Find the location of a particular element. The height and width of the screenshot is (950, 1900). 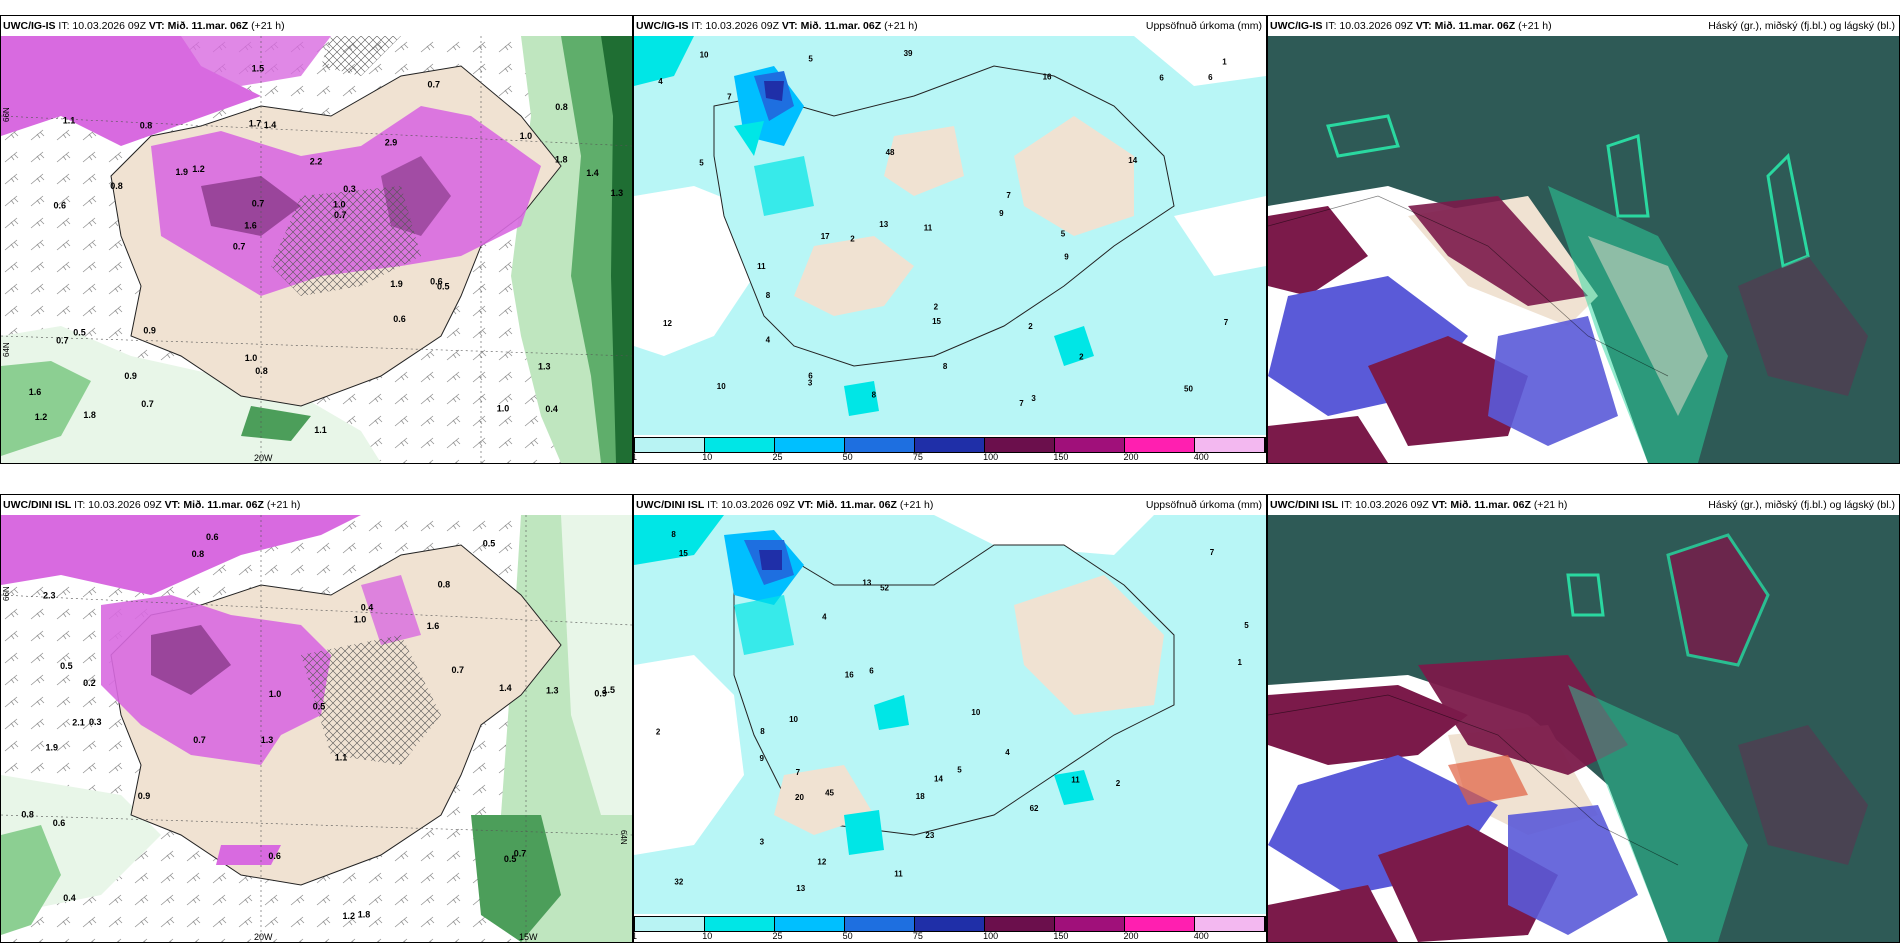

map-value-label: 16 is located at coordinates (849, 674).